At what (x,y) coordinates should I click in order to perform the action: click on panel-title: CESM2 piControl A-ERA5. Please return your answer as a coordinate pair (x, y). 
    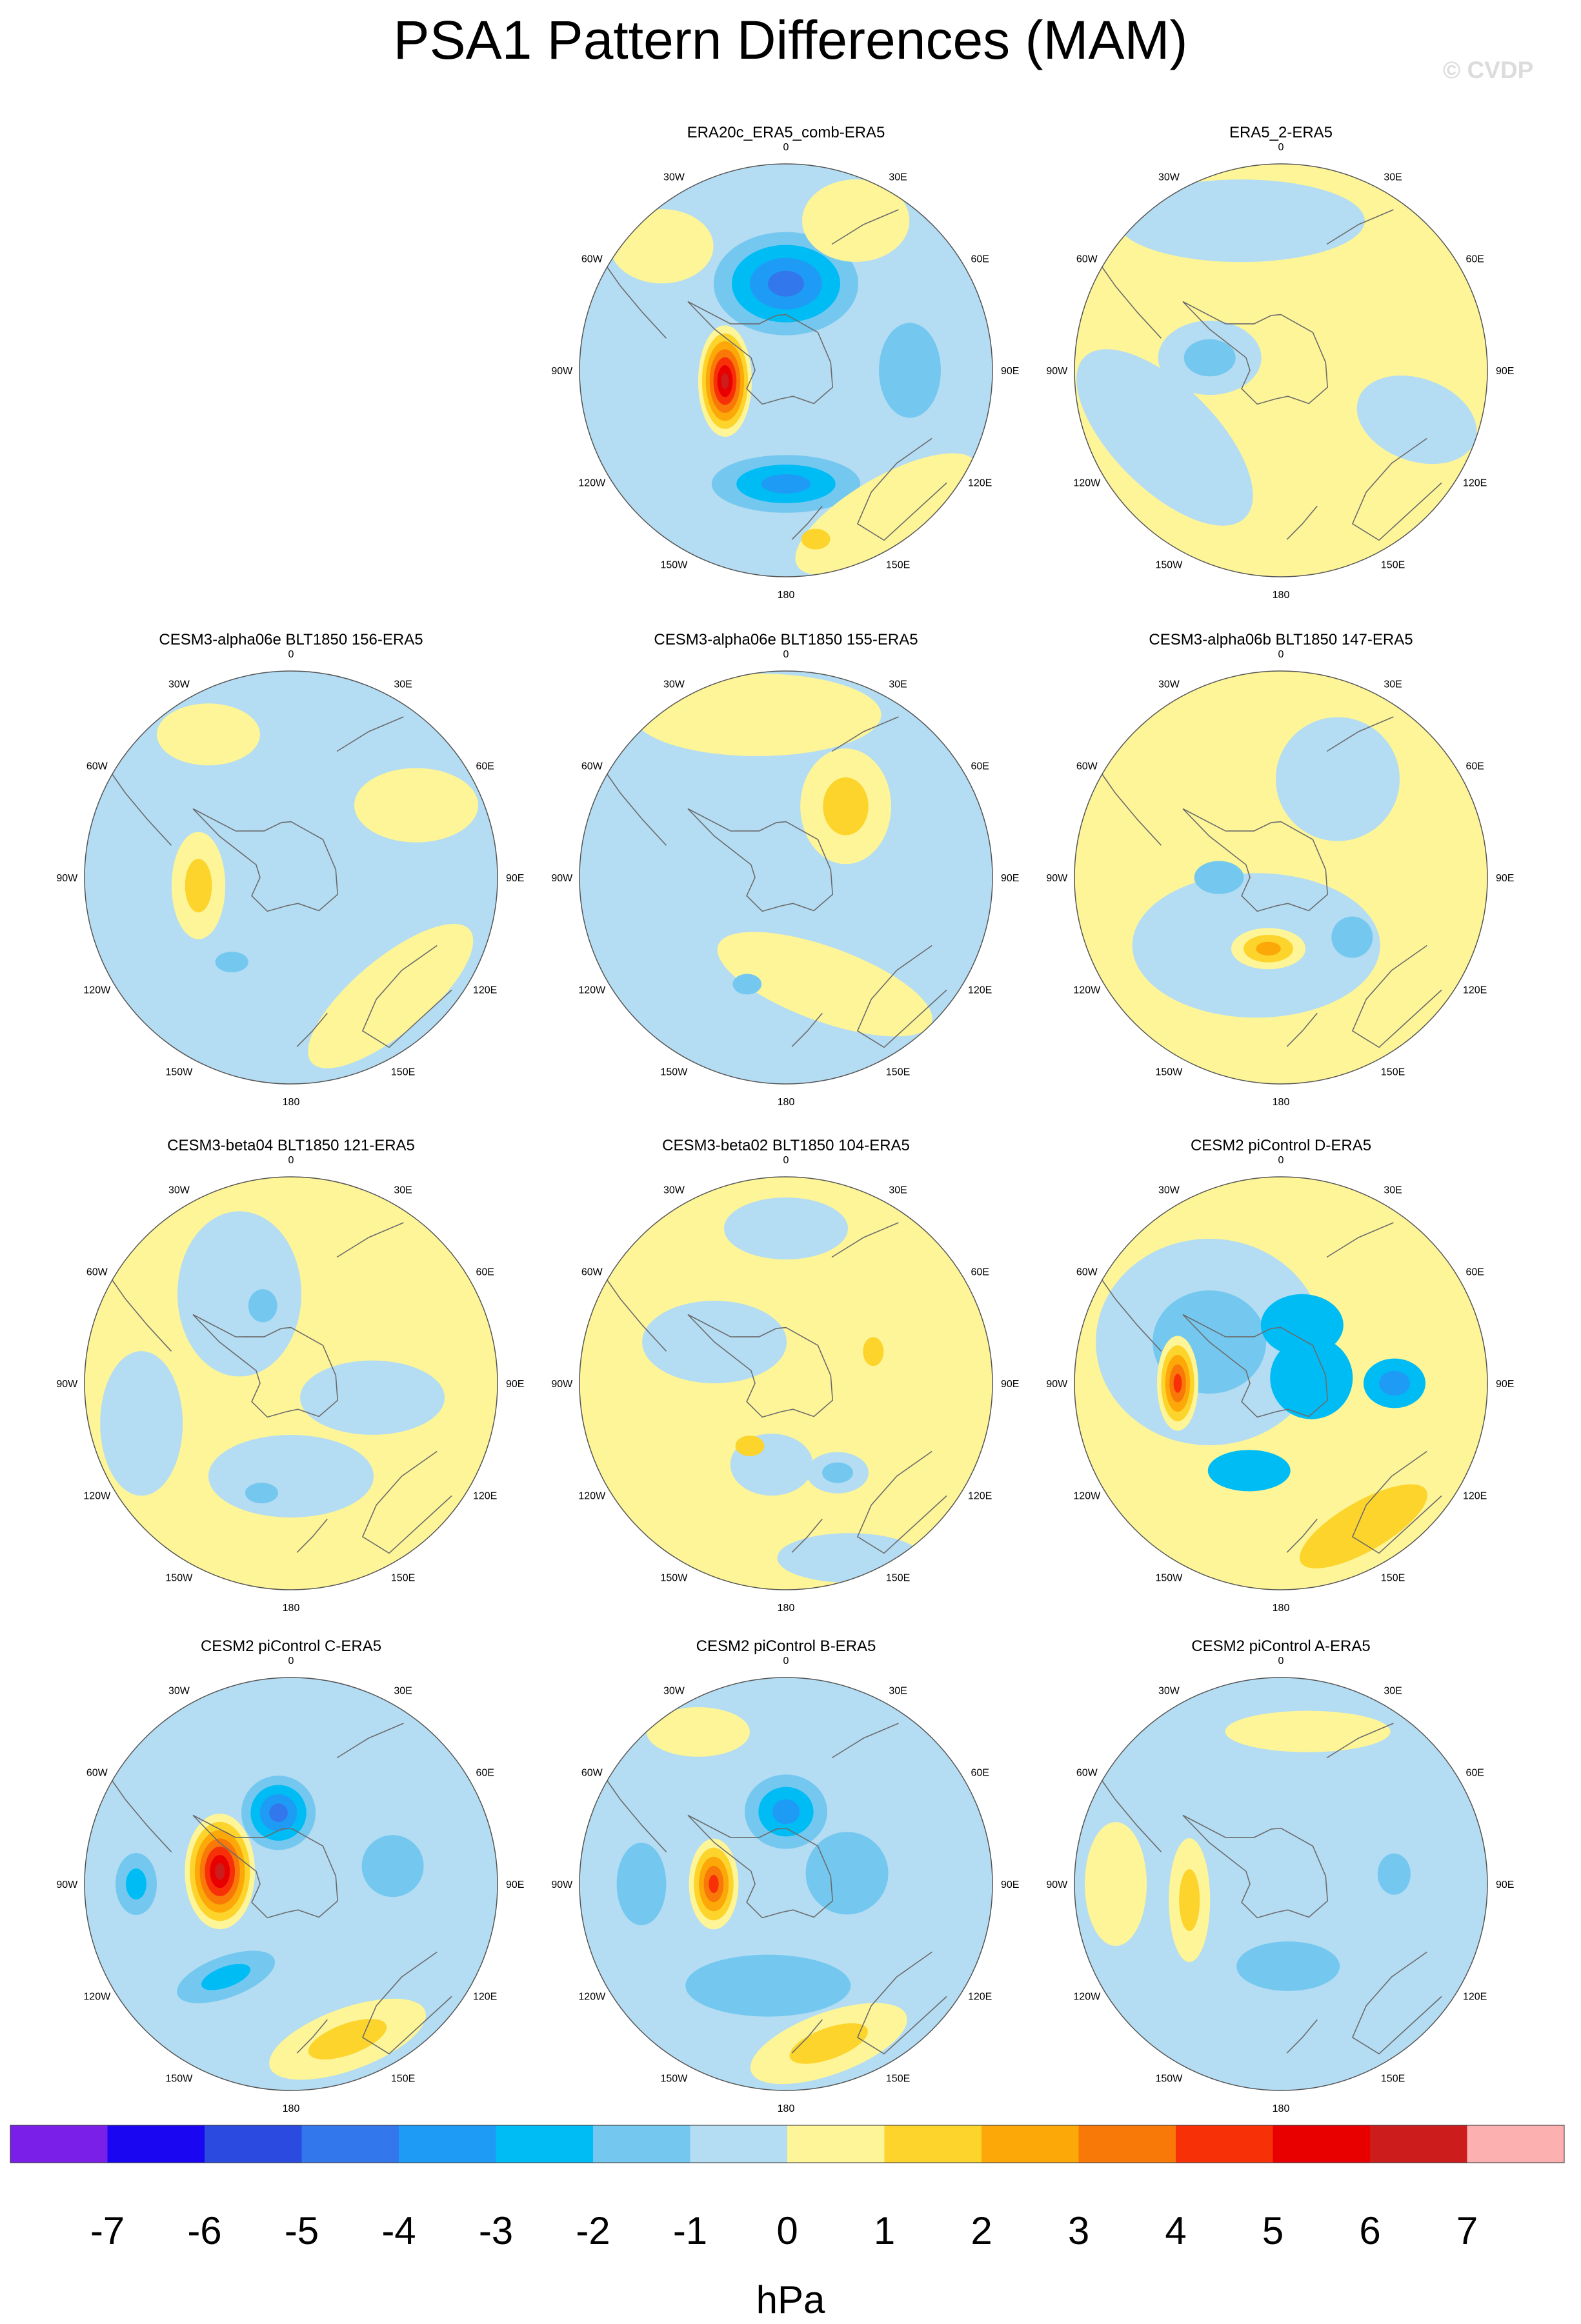
    Looking at the image, I should click on (1281, 1646).